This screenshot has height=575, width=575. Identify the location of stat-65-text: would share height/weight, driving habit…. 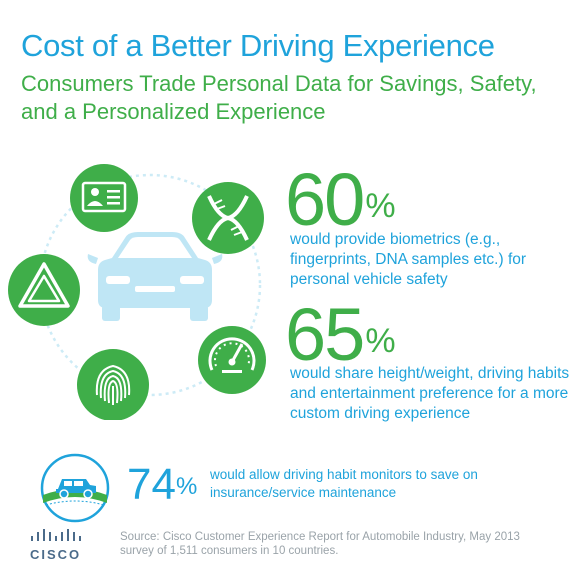
(430, 393).